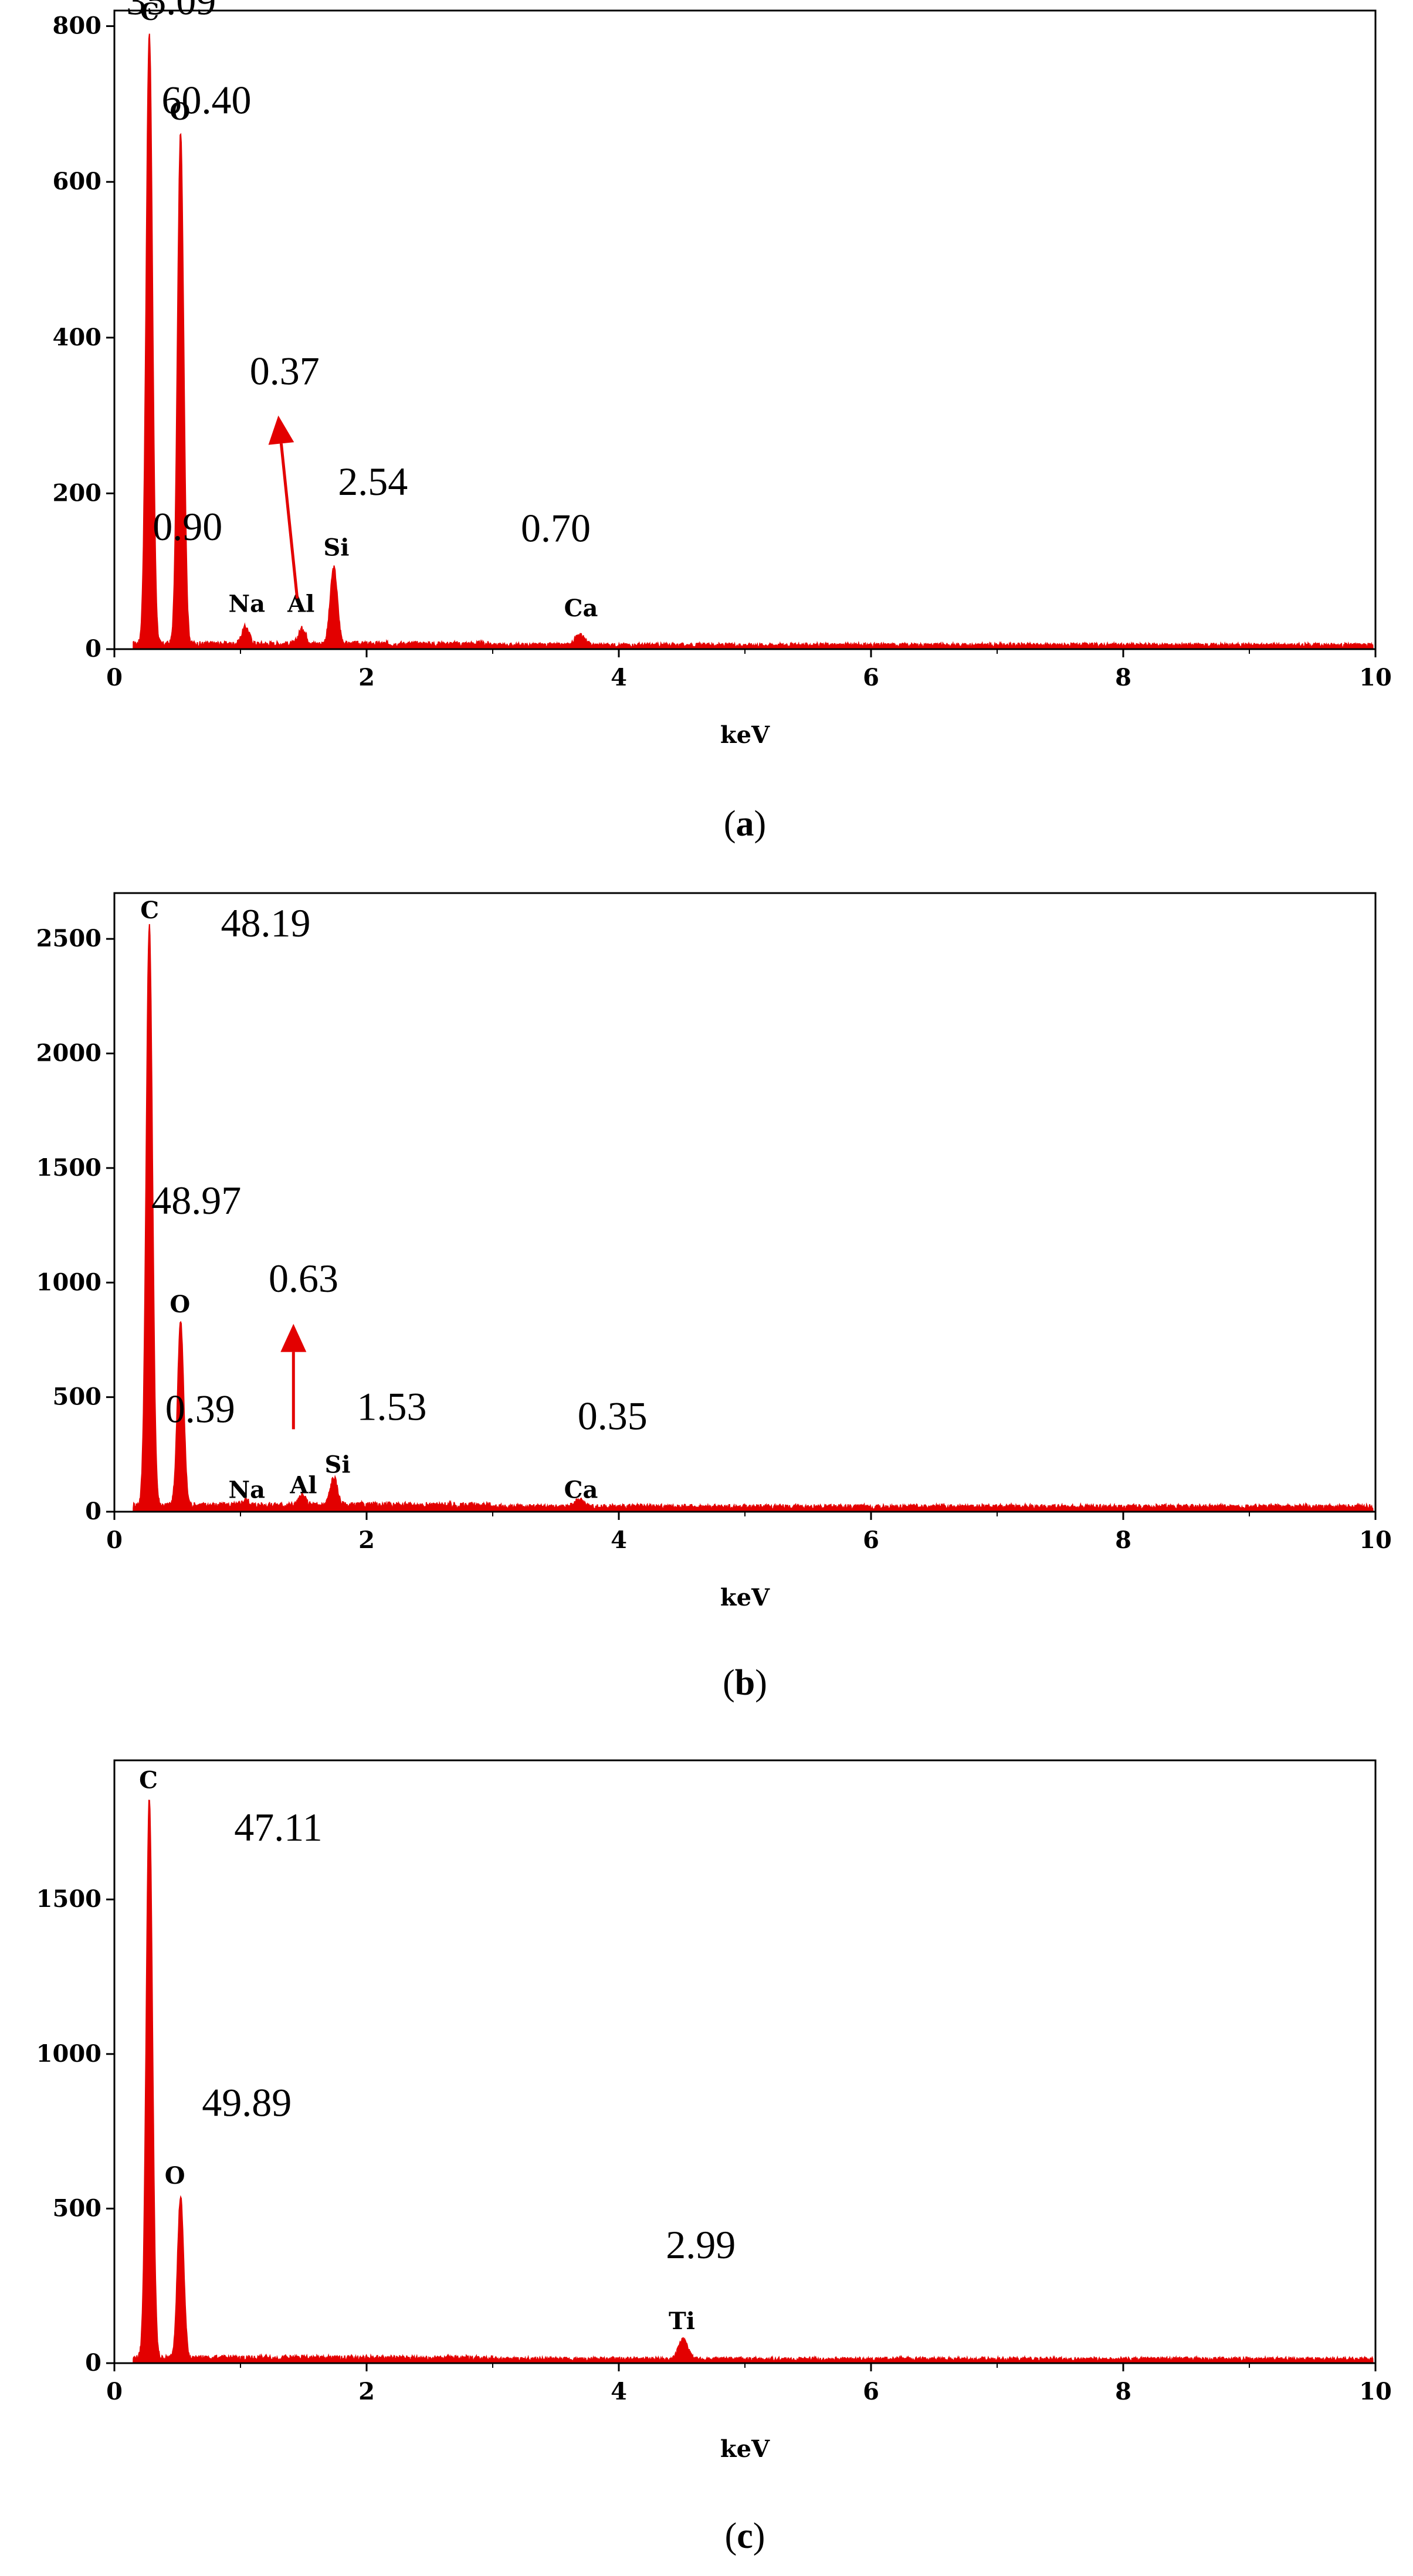 The width and height of the screenshot is (1413, 2576). Describe the element at coordinates (266, 923) in the screenshot. I see `value-label: 48.19` at that location.